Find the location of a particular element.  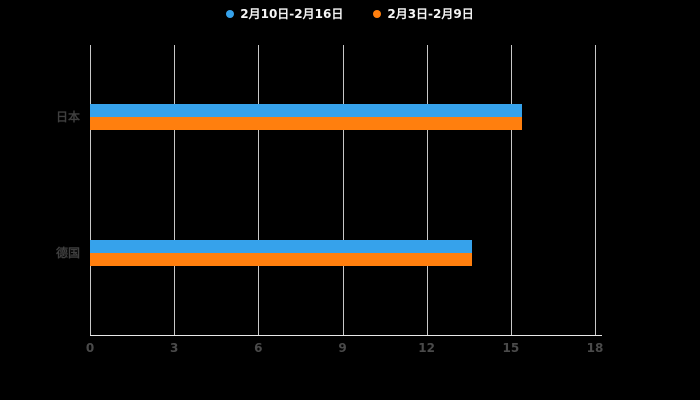

y-axis-label-germany: 德国 is located at coordinates (67, 253).